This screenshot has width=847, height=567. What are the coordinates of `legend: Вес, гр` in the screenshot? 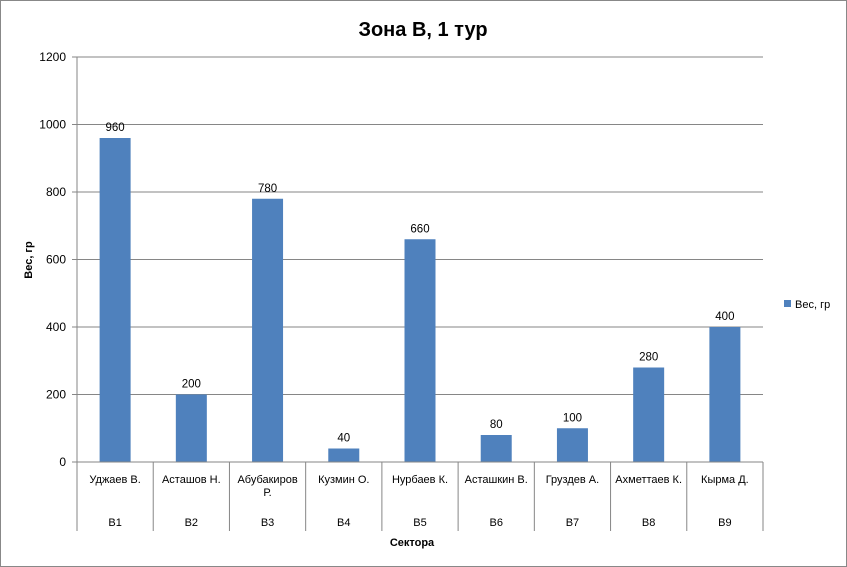 It's located at (807, 305).